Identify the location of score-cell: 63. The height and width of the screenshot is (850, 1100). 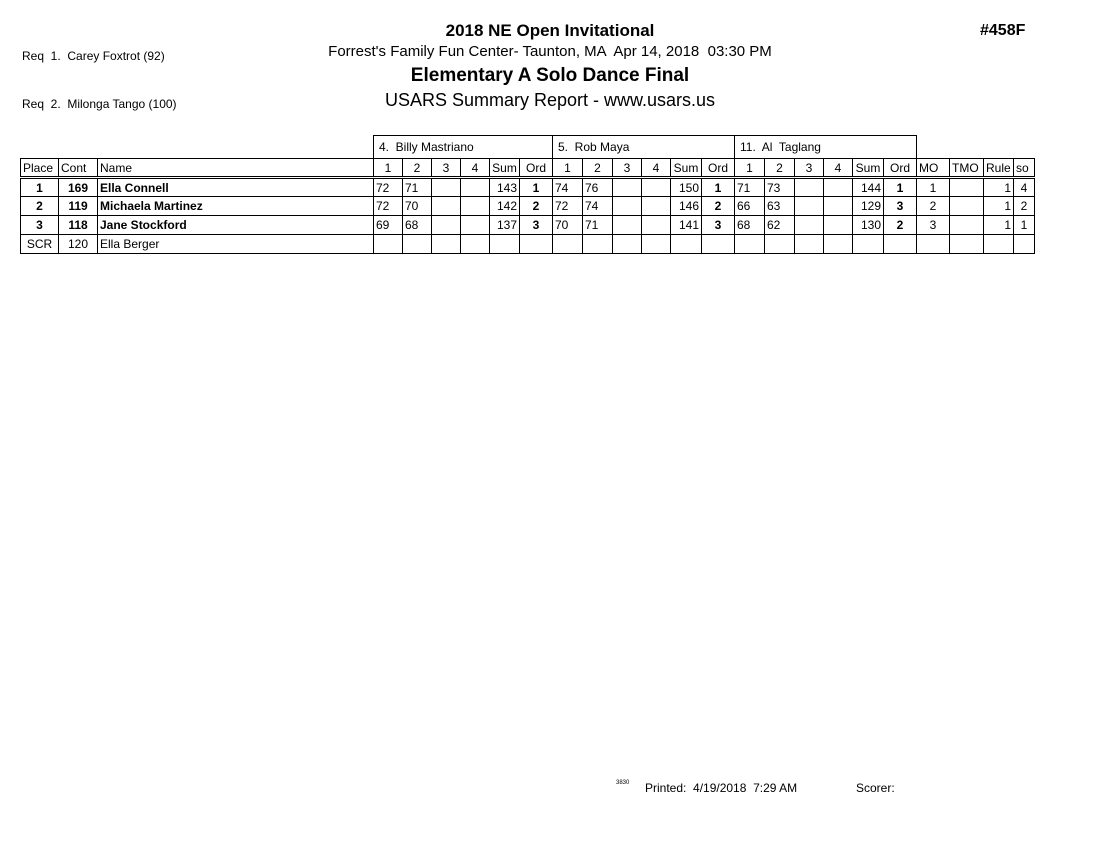
(779, 206).